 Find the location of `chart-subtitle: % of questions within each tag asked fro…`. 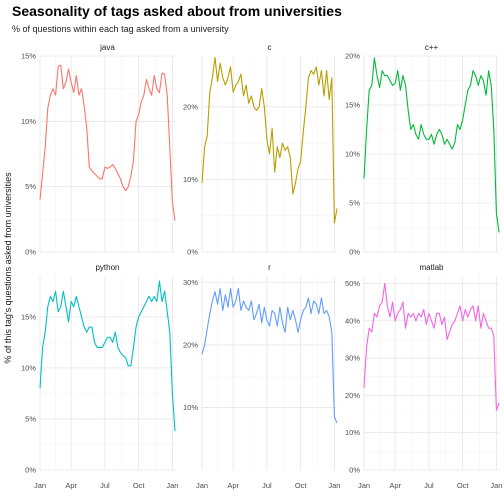

chart-subtitle: % of questions within each tag asked fro… is located at coordinates (120, 29).